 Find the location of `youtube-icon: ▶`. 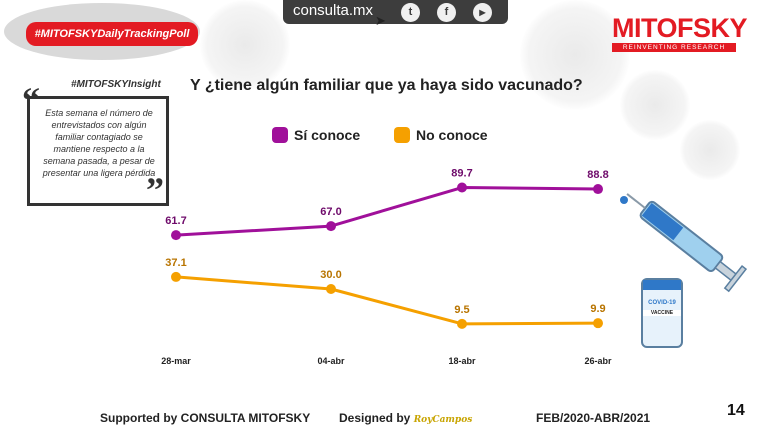

youtube-icon: ▶ is located at coordinates (482, 12).